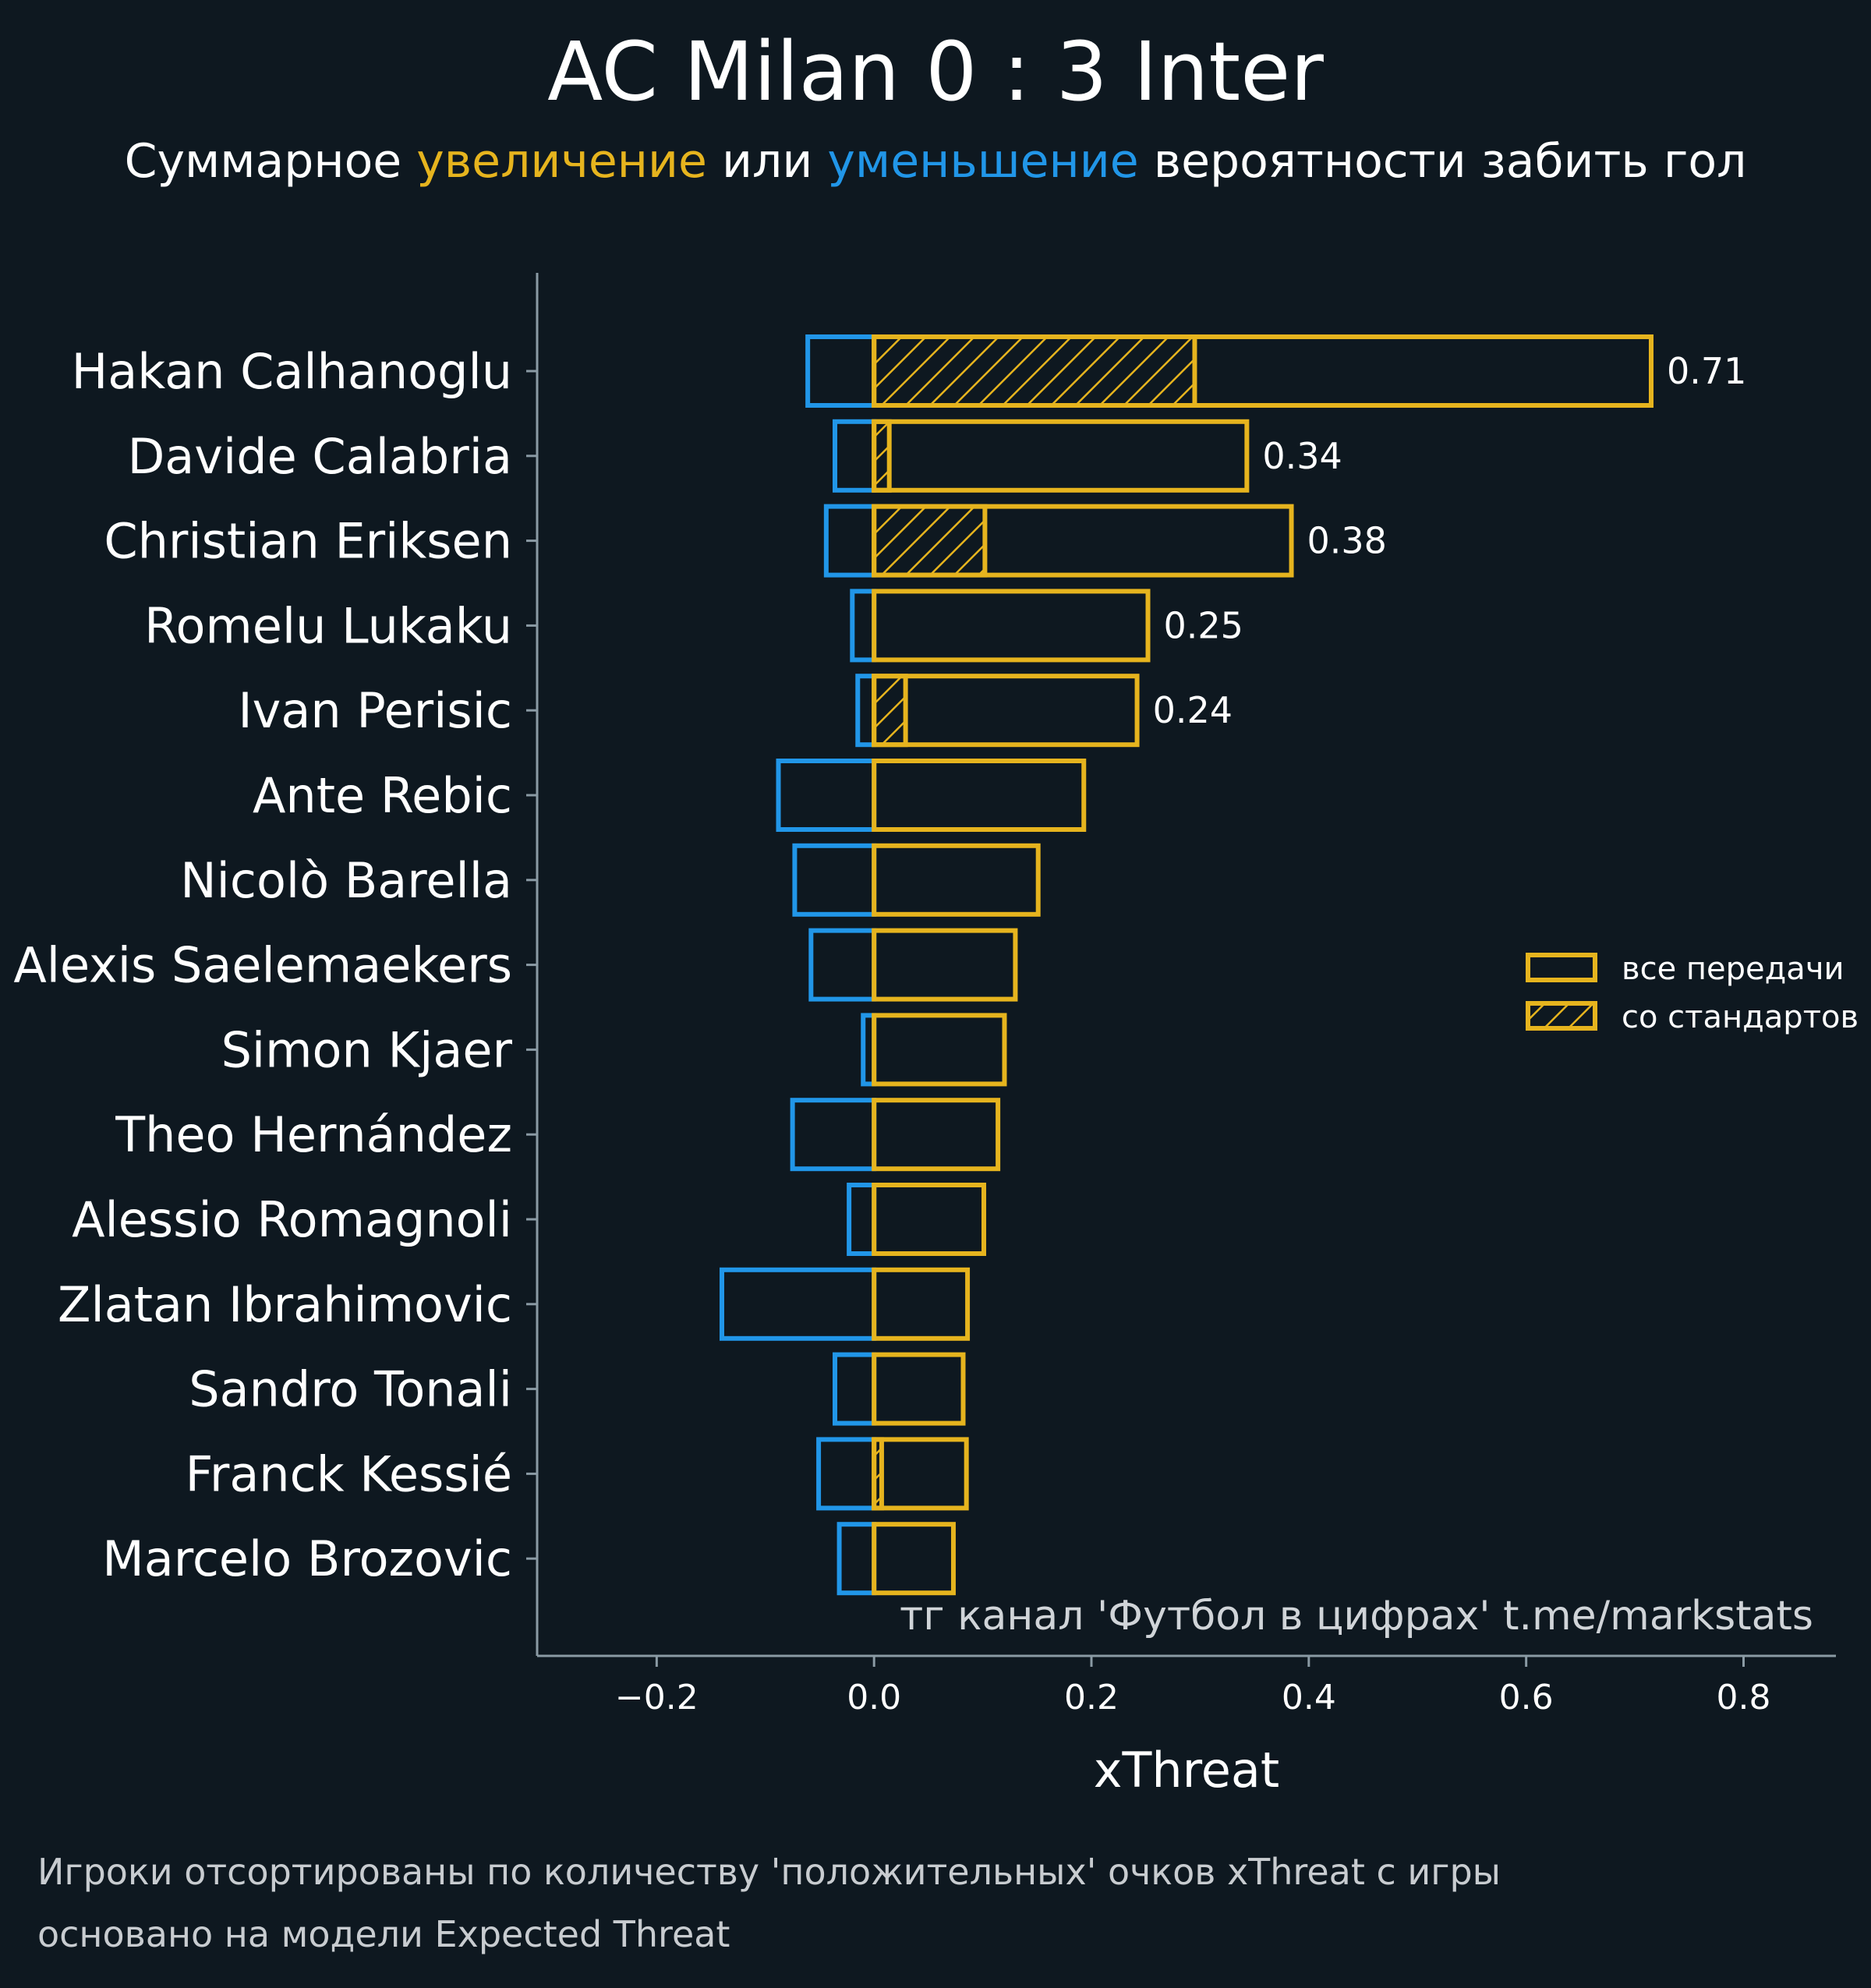  What do you see at coordinates (1740, 1017) in the screenshot?
I see `legend-label-set-pieces: со стандартов` at bounding box center [1740, 1017].